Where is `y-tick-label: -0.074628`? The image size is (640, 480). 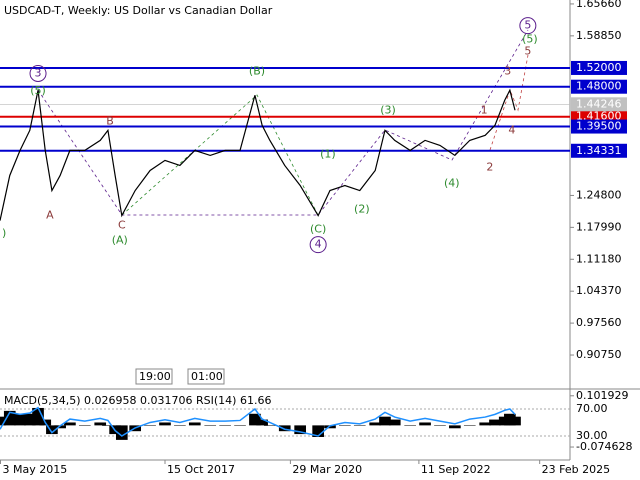
y-tick-label: -0.074628 is located at coordinates (604, 446).